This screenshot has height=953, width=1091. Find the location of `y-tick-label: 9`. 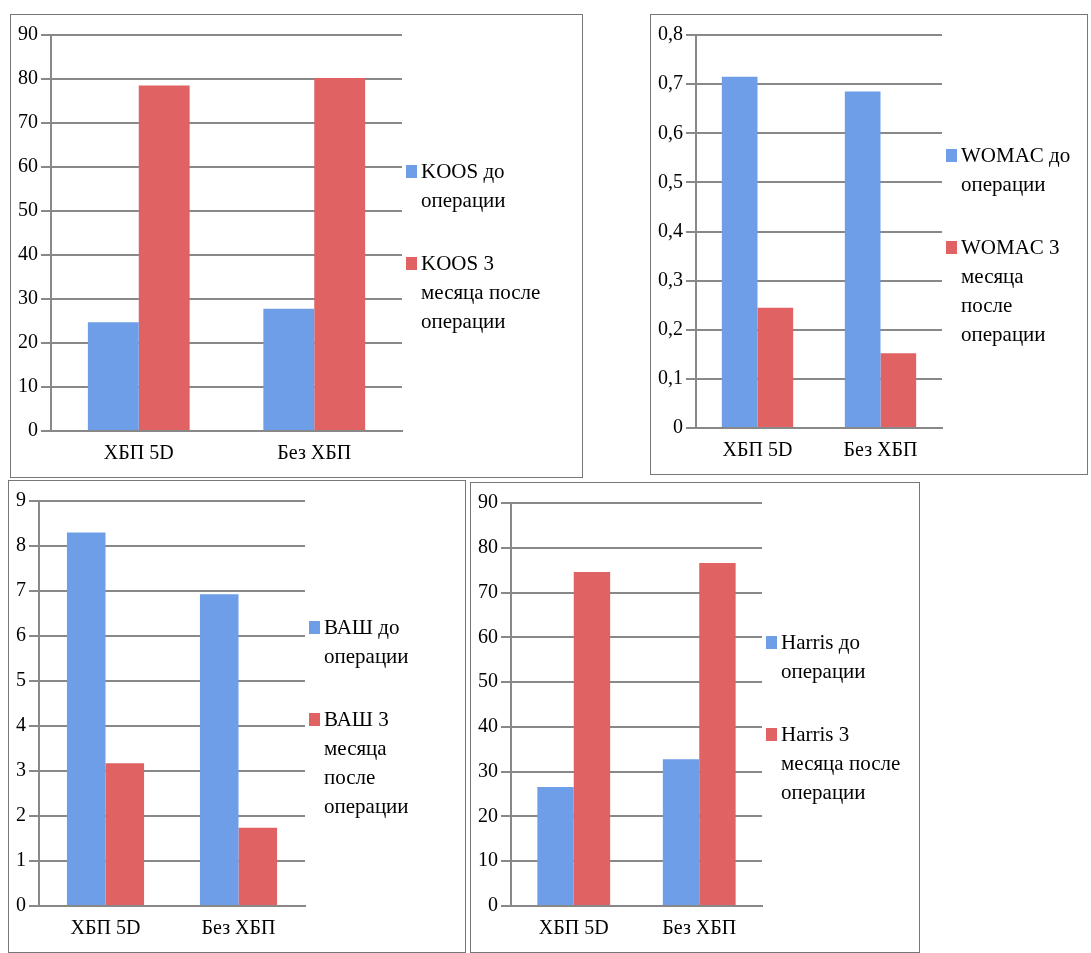

y-tick-label: 9 is located at coordinates (21, 499).